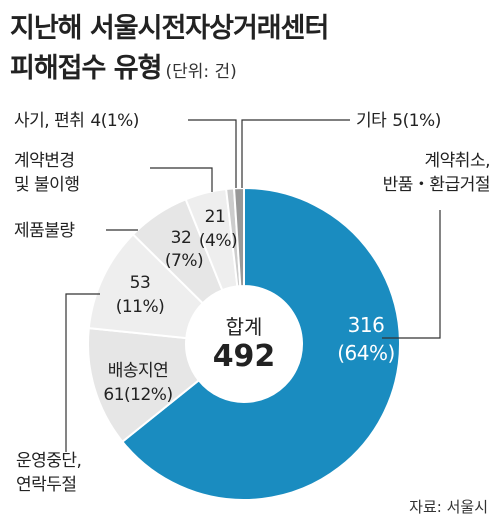  Describe the element at coordinates (48, 461) in the screenshot. I see `label-line: 운영중단,` at that location.